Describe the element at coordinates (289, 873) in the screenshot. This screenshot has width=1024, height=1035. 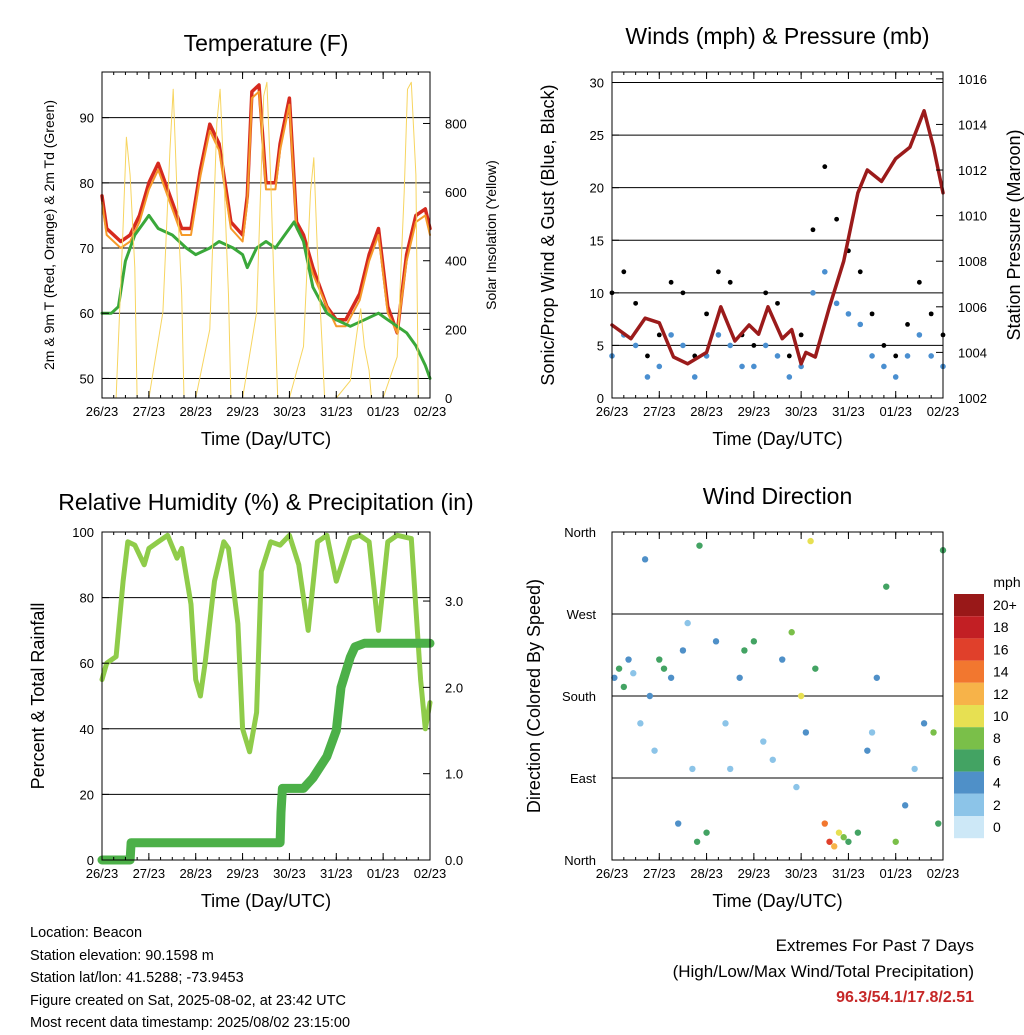
I see `x-tick-label: 30/23` at that location.